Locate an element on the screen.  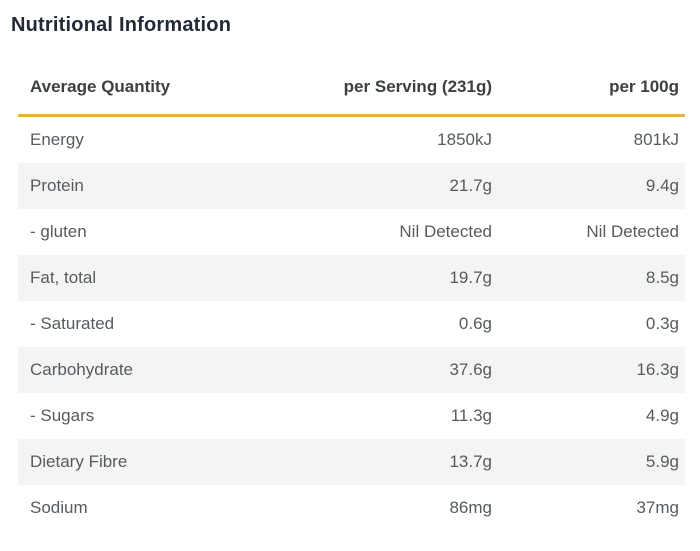
per-100g-value: 37mg is located at coordinates (657, 507).